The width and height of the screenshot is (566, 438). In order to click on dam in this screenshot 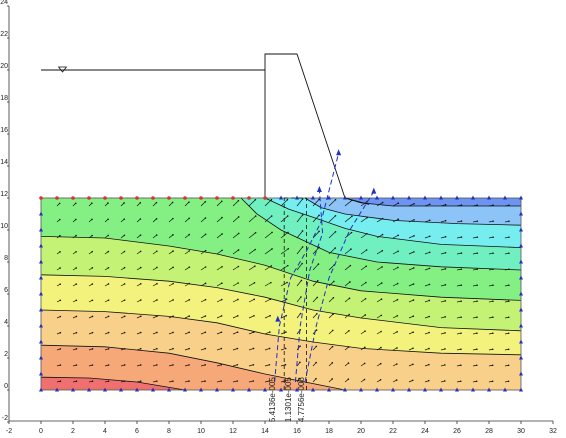, I will do `click(317, 129)`.